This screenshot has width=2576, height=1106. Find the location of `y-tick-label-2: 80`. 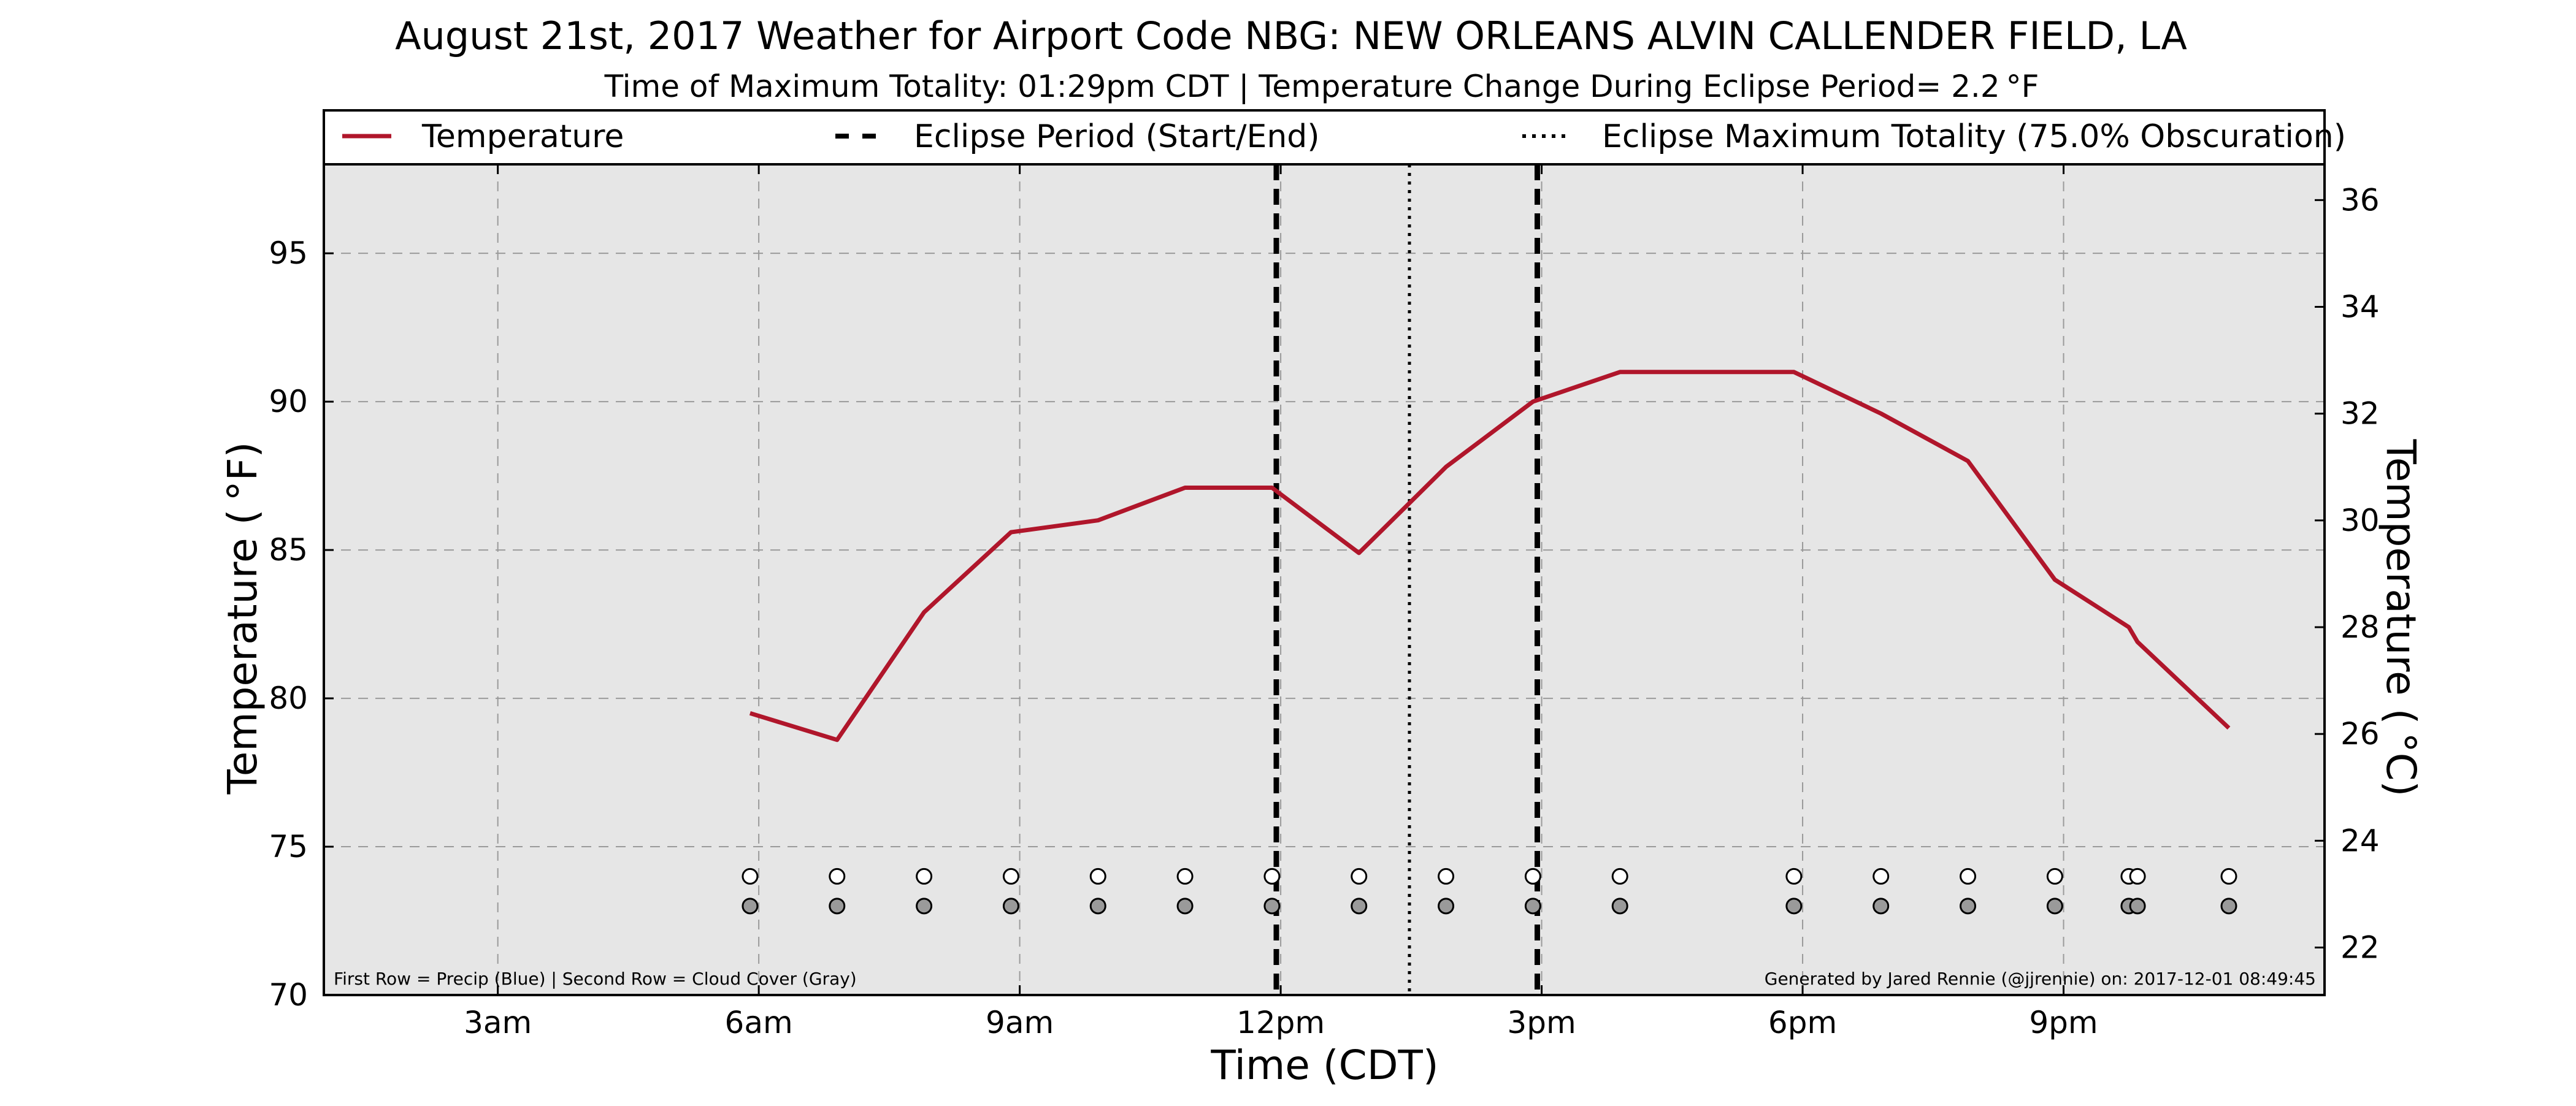

y-tick-label-2: 80 is located at coordinates (288, 698).